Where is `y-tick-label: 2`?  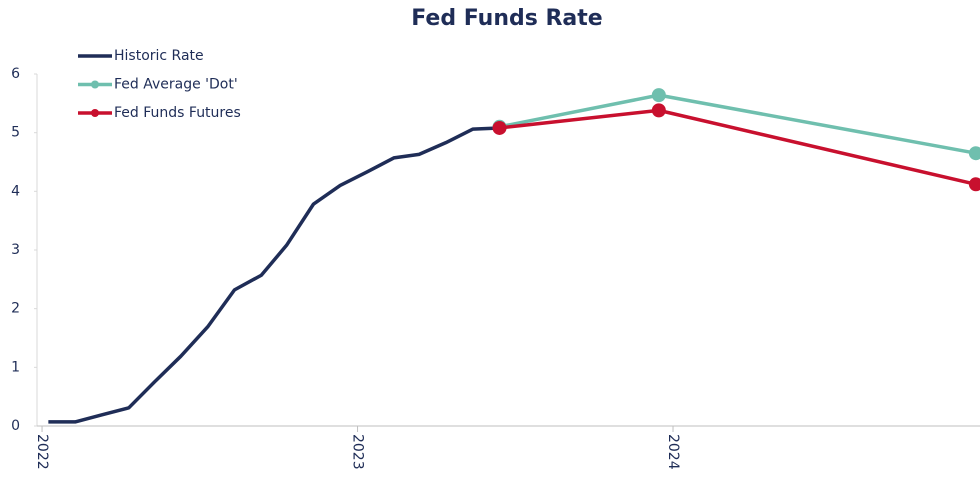 y-tick-label: 2 is located at coordinates (15, 309).